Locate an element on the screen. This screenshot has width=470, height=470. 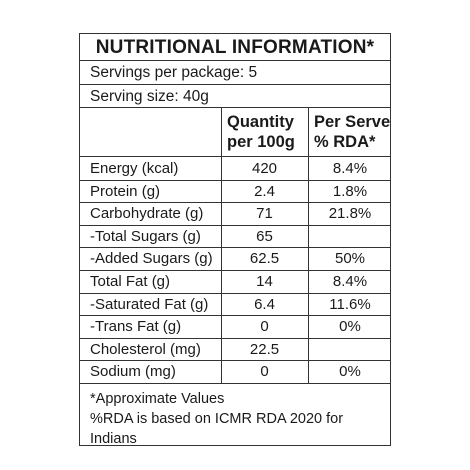
table-row: Carbohydrate (g) 71 21.8% is located at coordinates (235, 214).